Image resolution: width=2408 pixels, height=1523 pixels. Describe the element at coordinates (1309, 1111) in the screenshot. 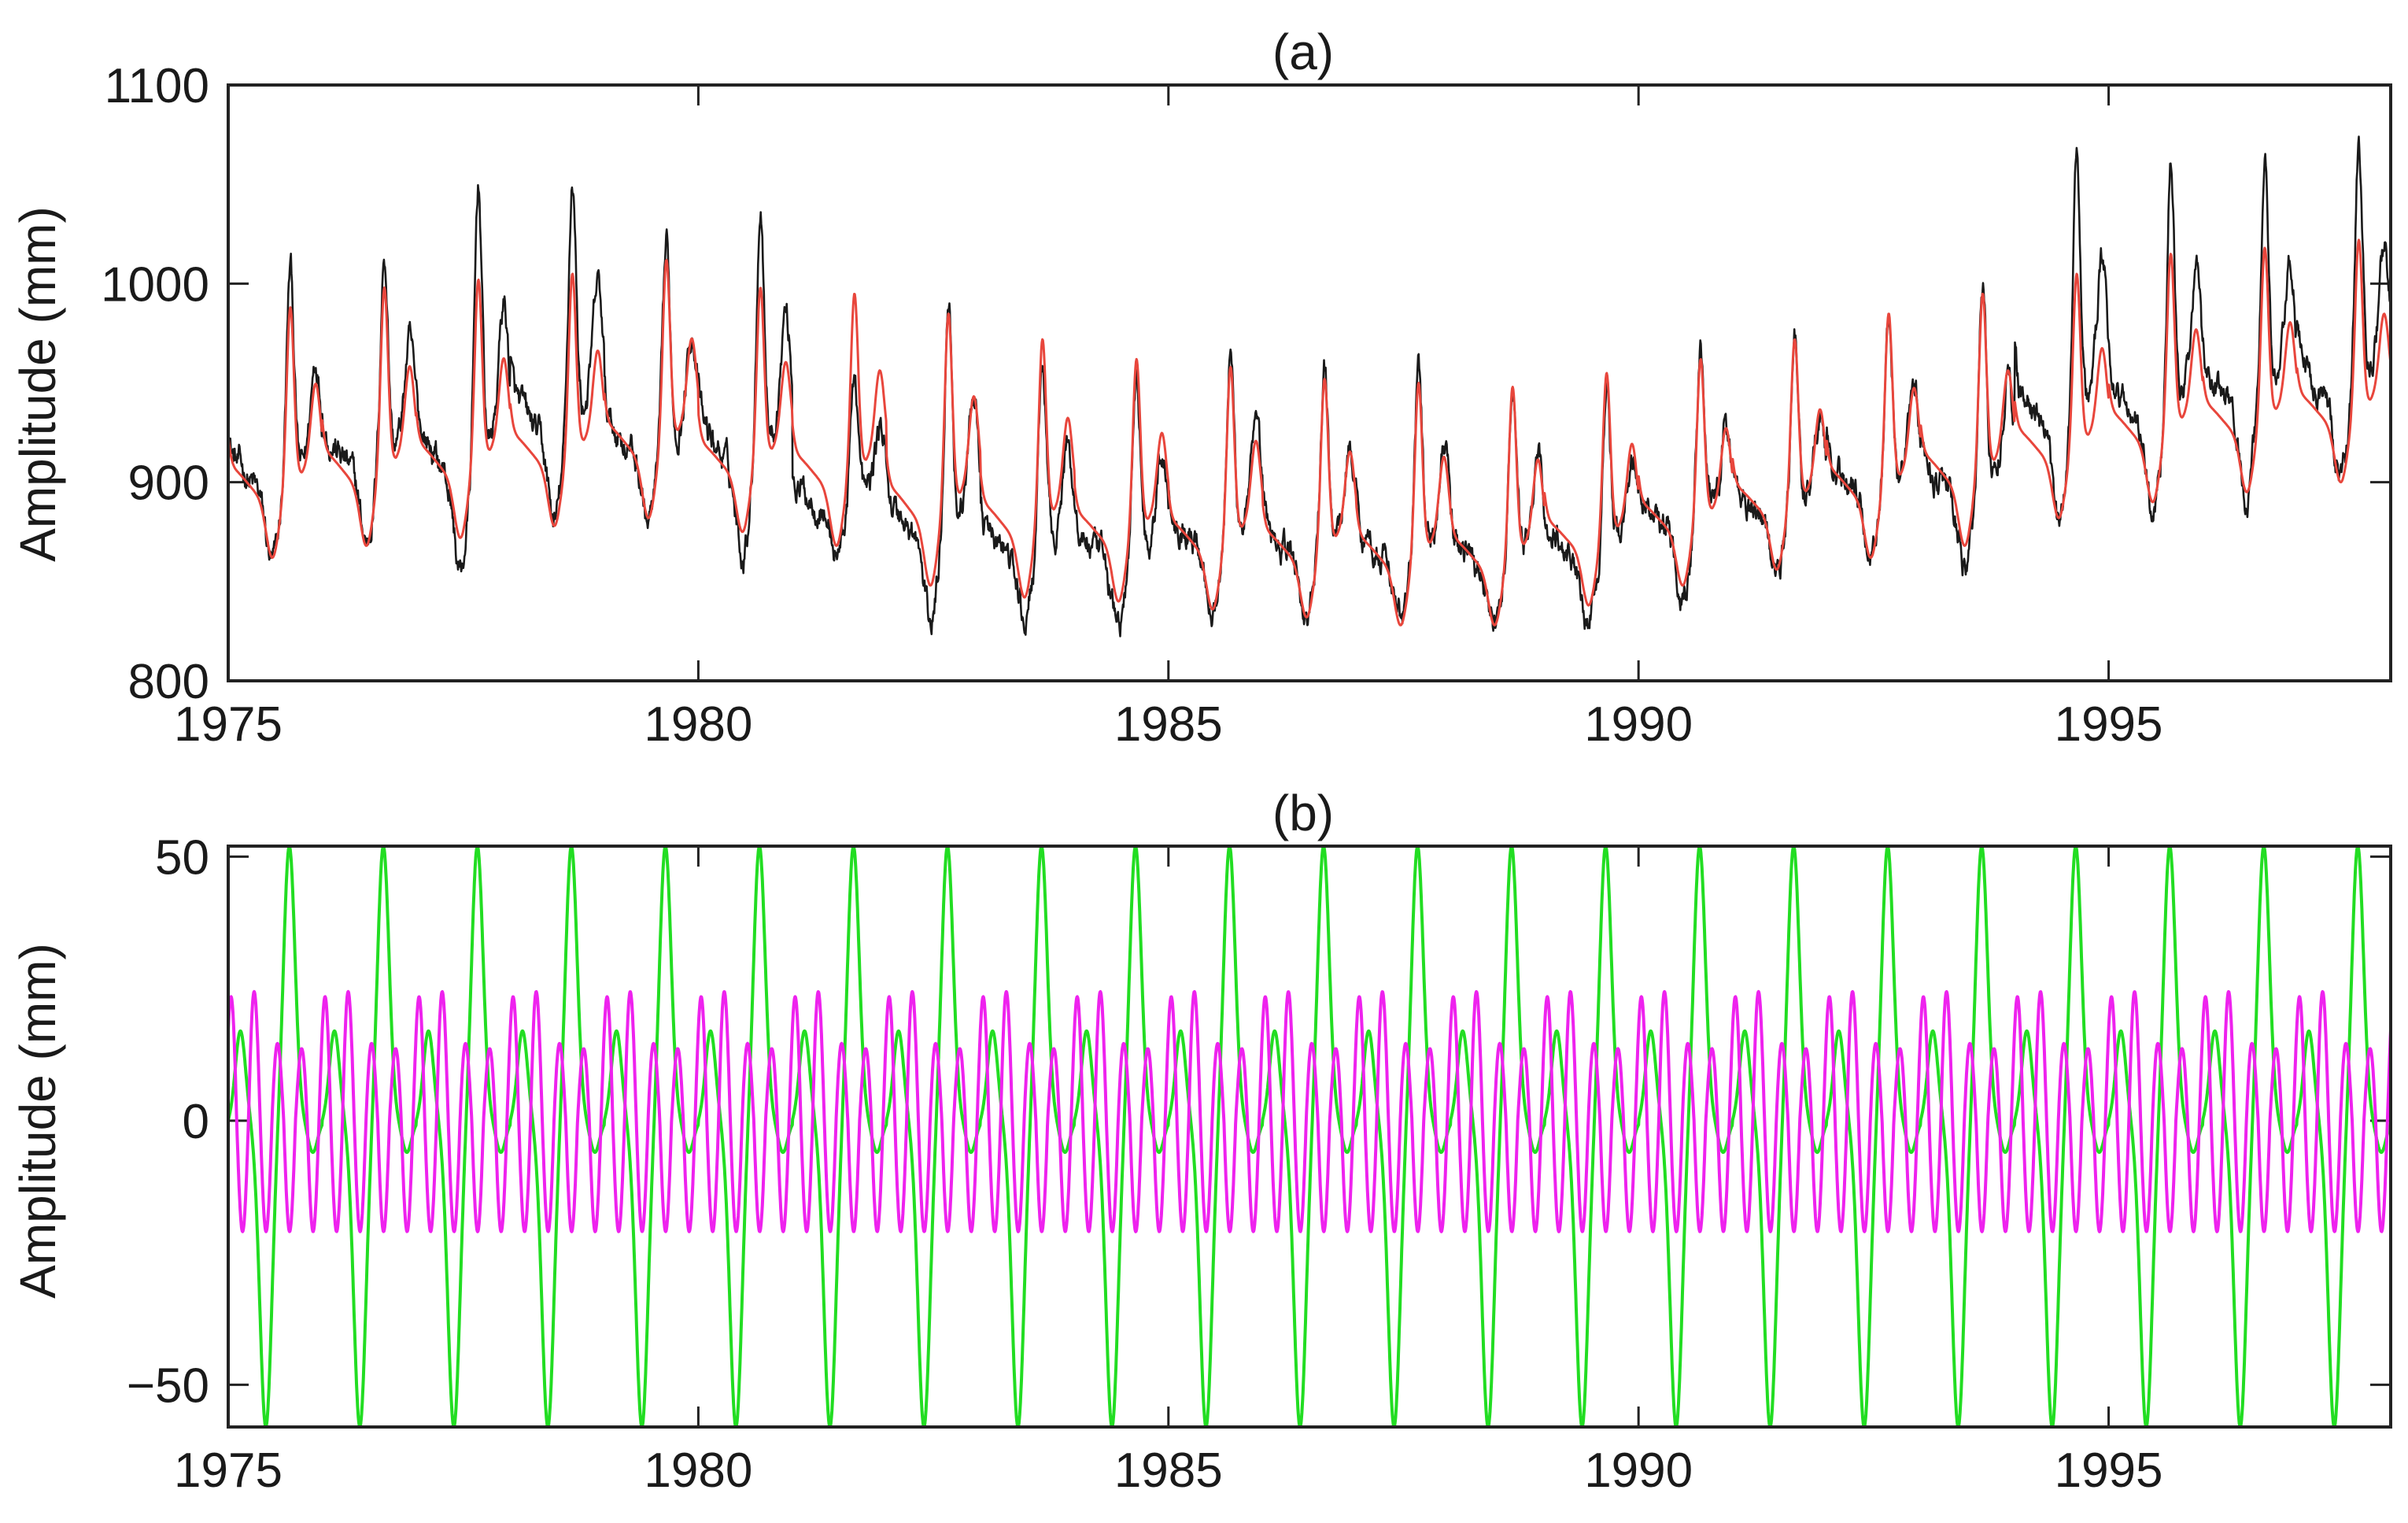

I see `series-line-semi-annual-component` at that location.